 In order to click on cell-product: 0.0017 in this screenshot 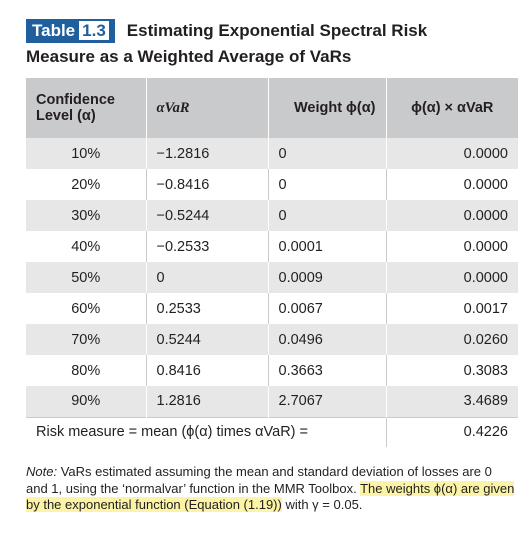, I will do `click(452, 308)`.